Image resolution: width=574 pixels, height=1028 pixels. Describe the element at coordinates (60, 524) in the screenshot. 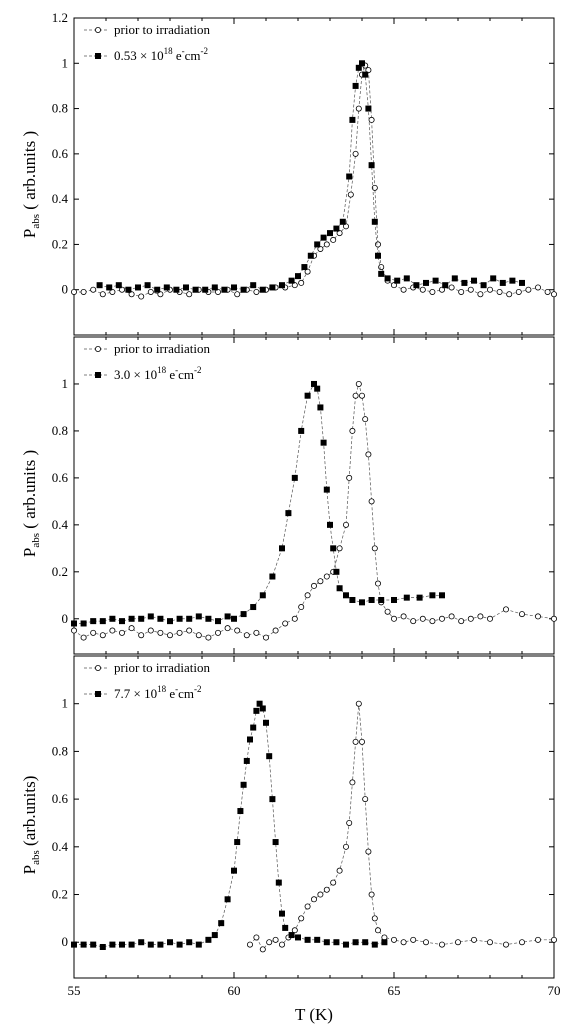

I see `y-tick-label: 0.4` at that location.